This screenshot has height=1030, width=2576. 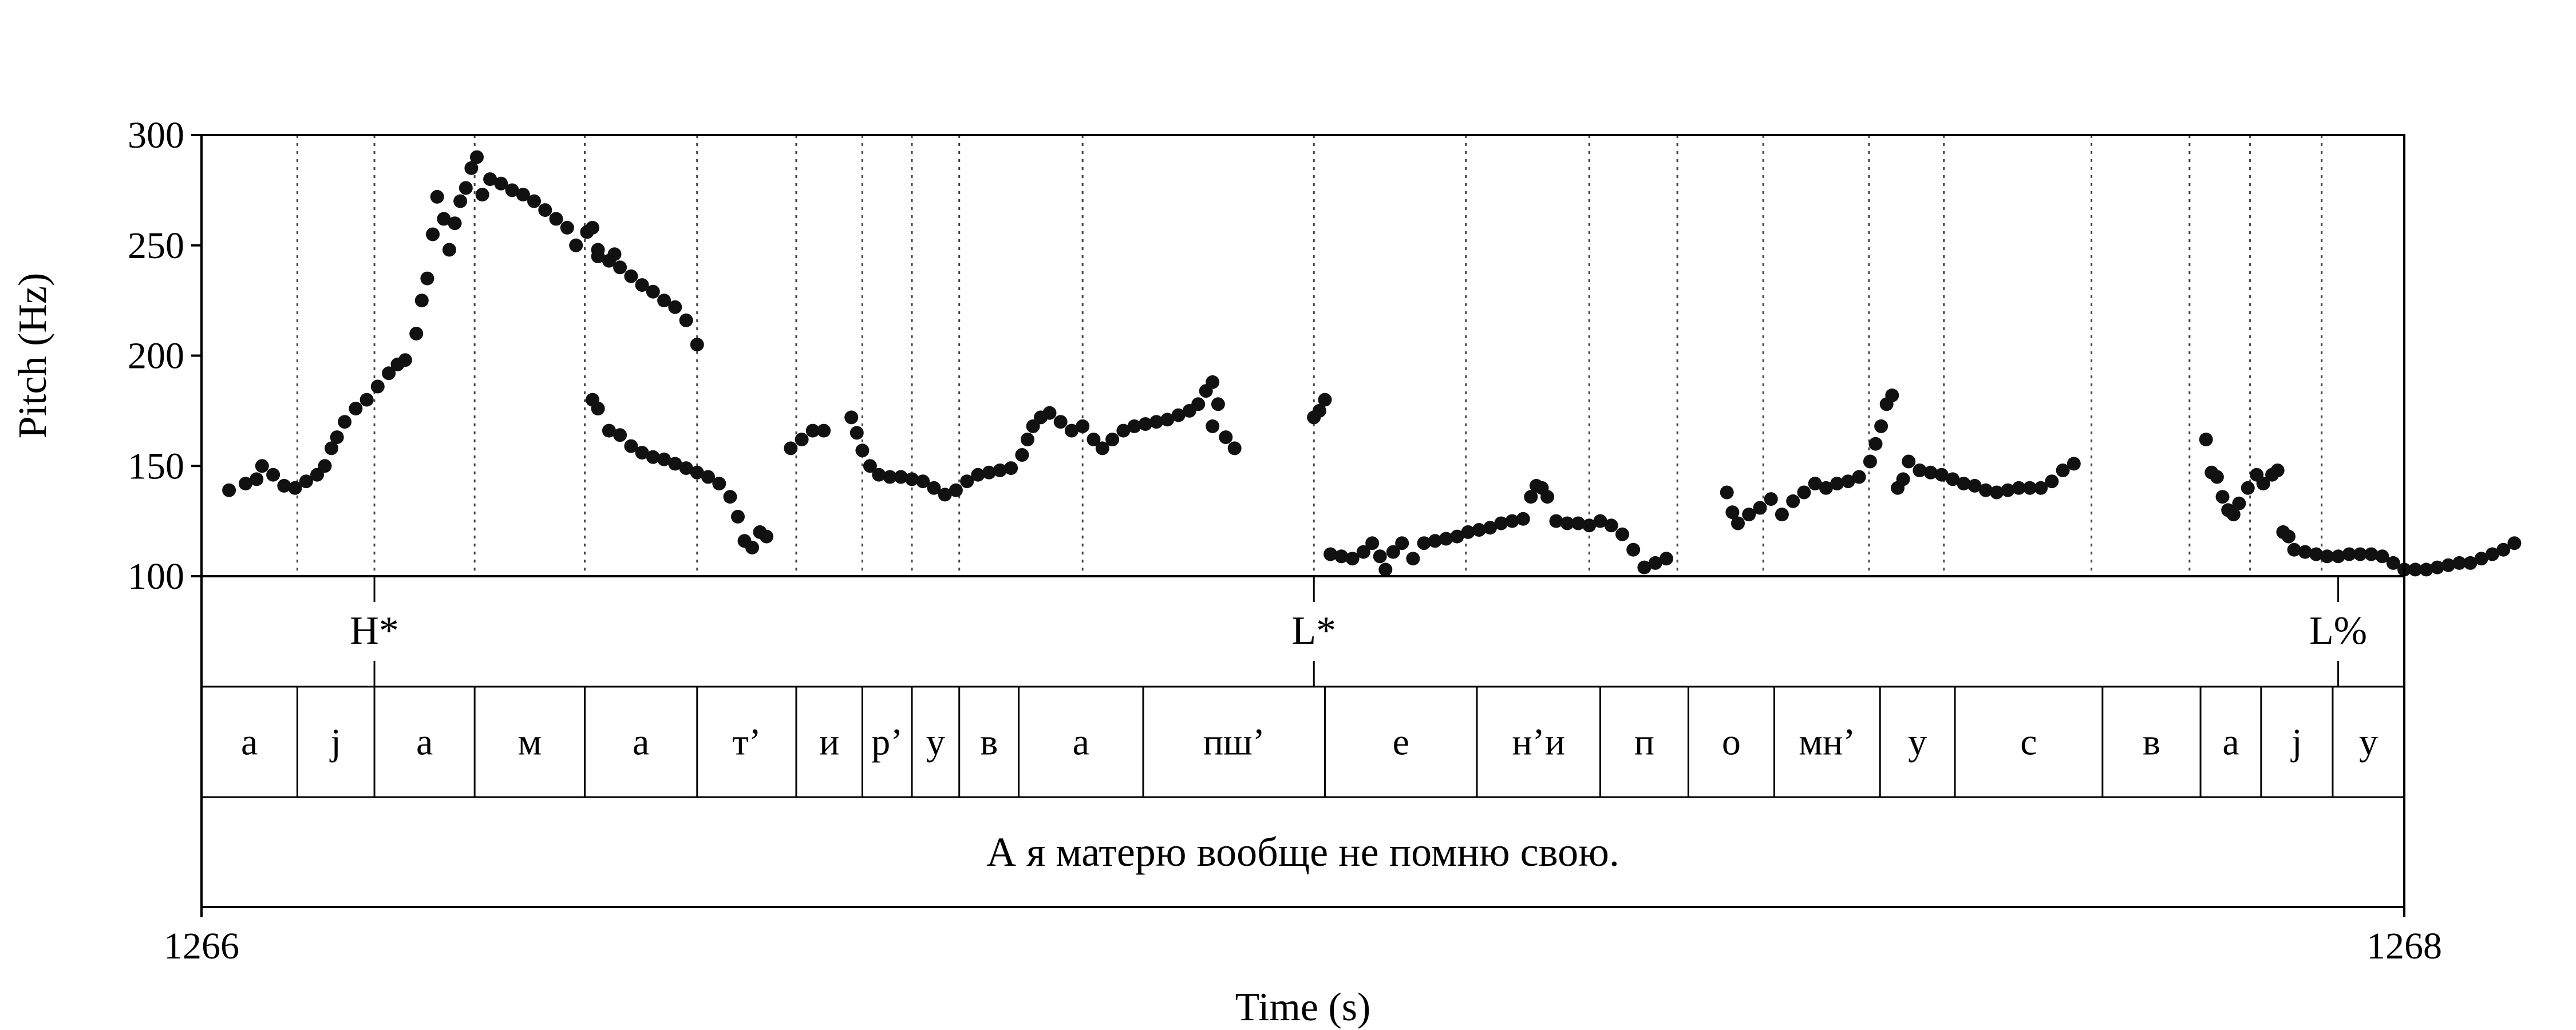 I want to click on segment-label: р’, so click(x=887, y=742).